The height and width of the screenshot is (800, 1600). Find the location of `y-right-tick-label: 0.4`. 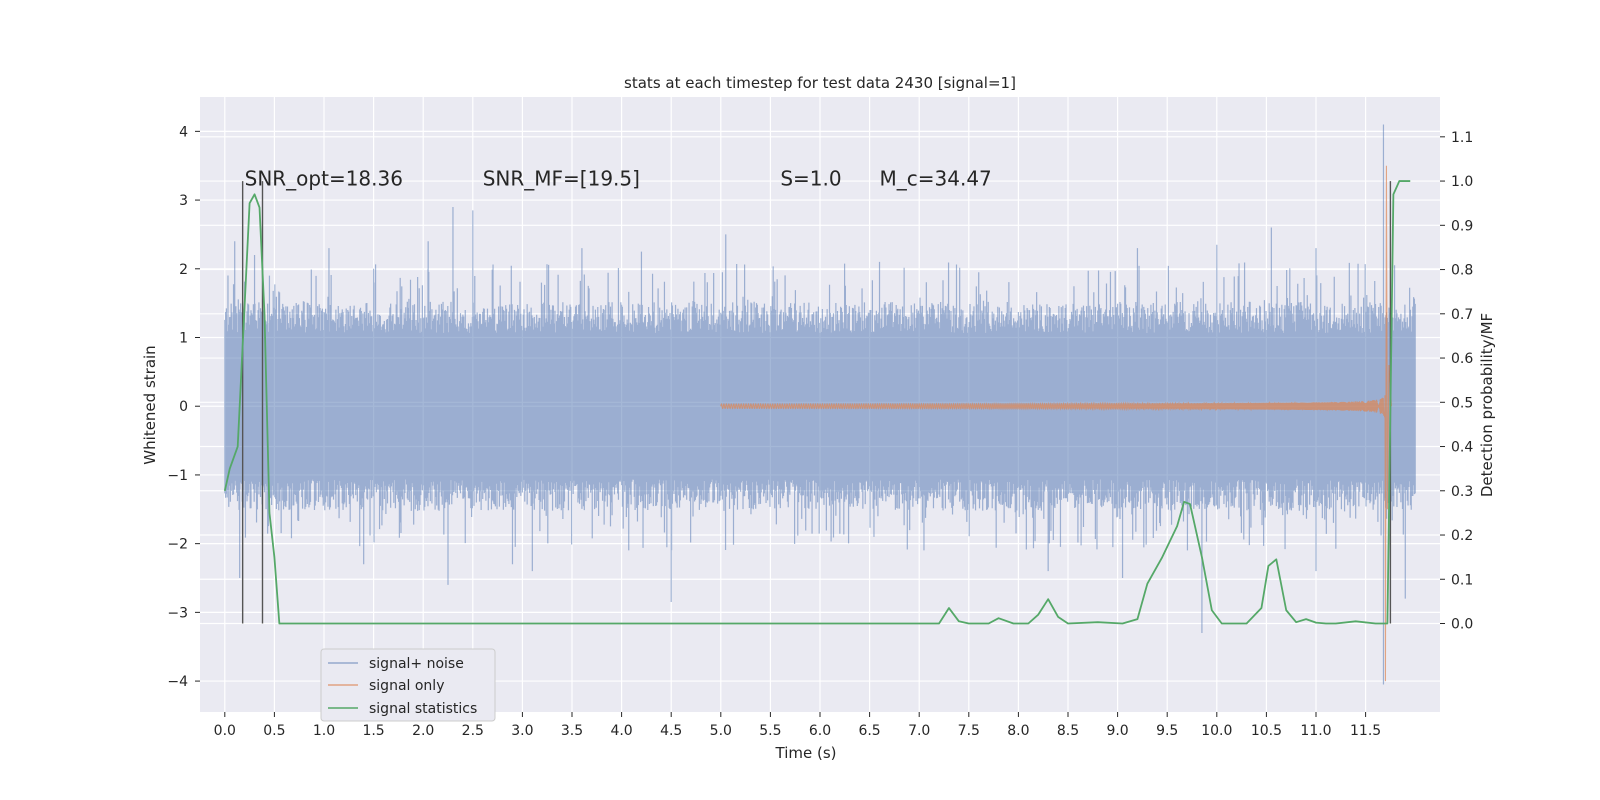

y-right-tick-label: 0.4 is located at coordinates (1462, 448).